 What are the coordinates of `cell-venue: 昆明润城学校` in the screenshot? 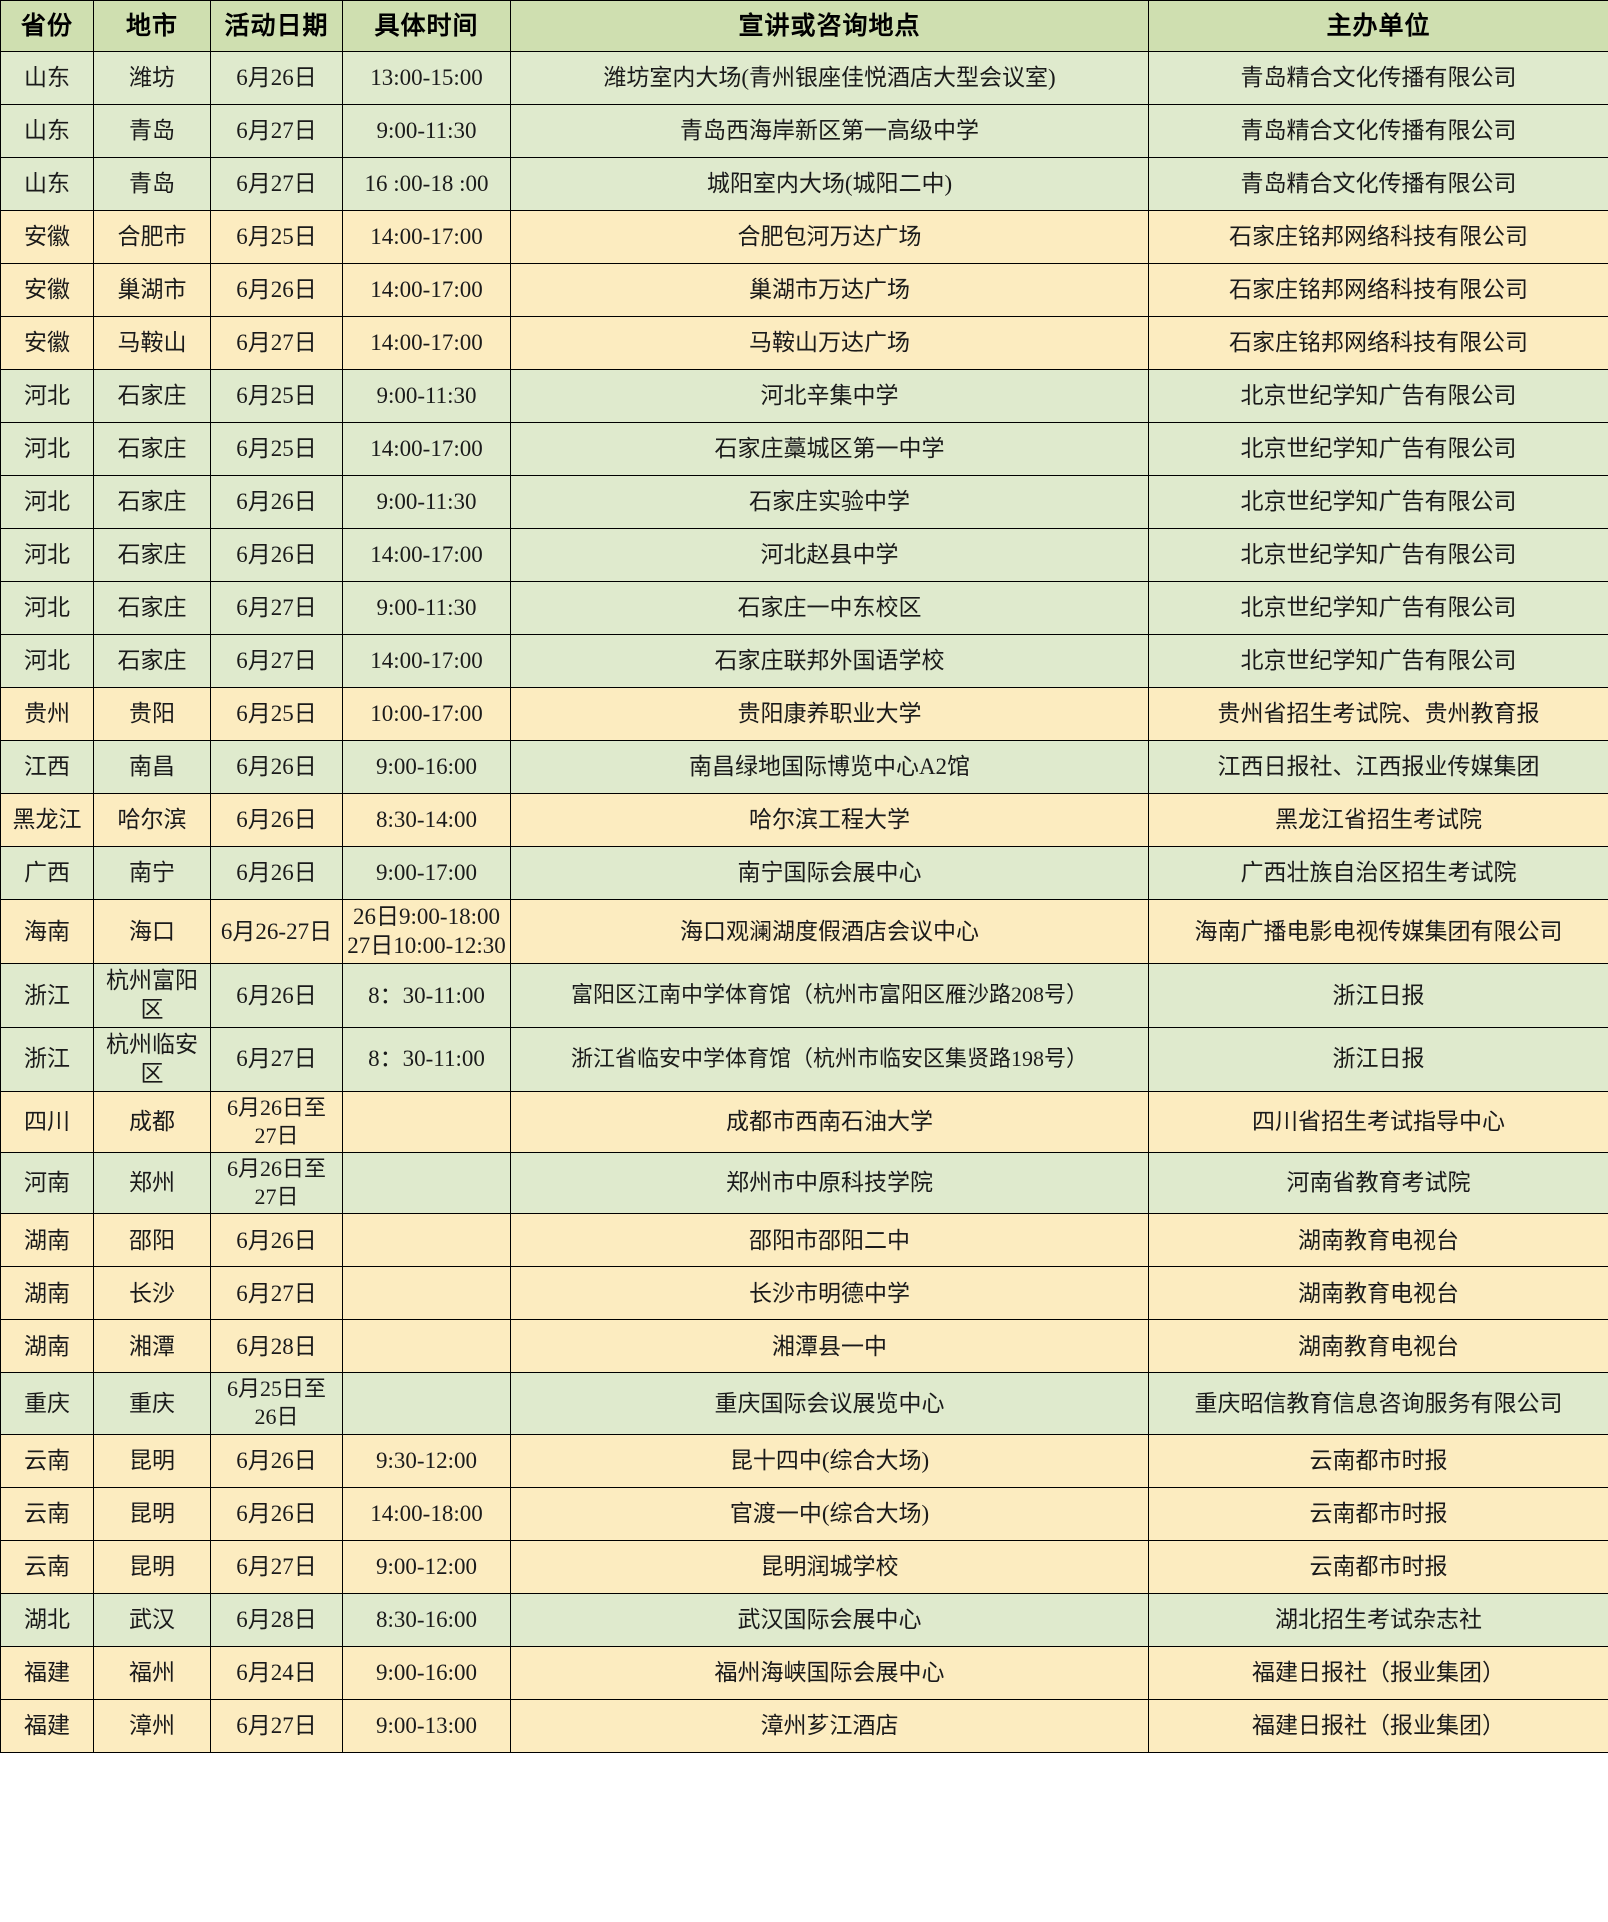 It's located at (829, 1566).